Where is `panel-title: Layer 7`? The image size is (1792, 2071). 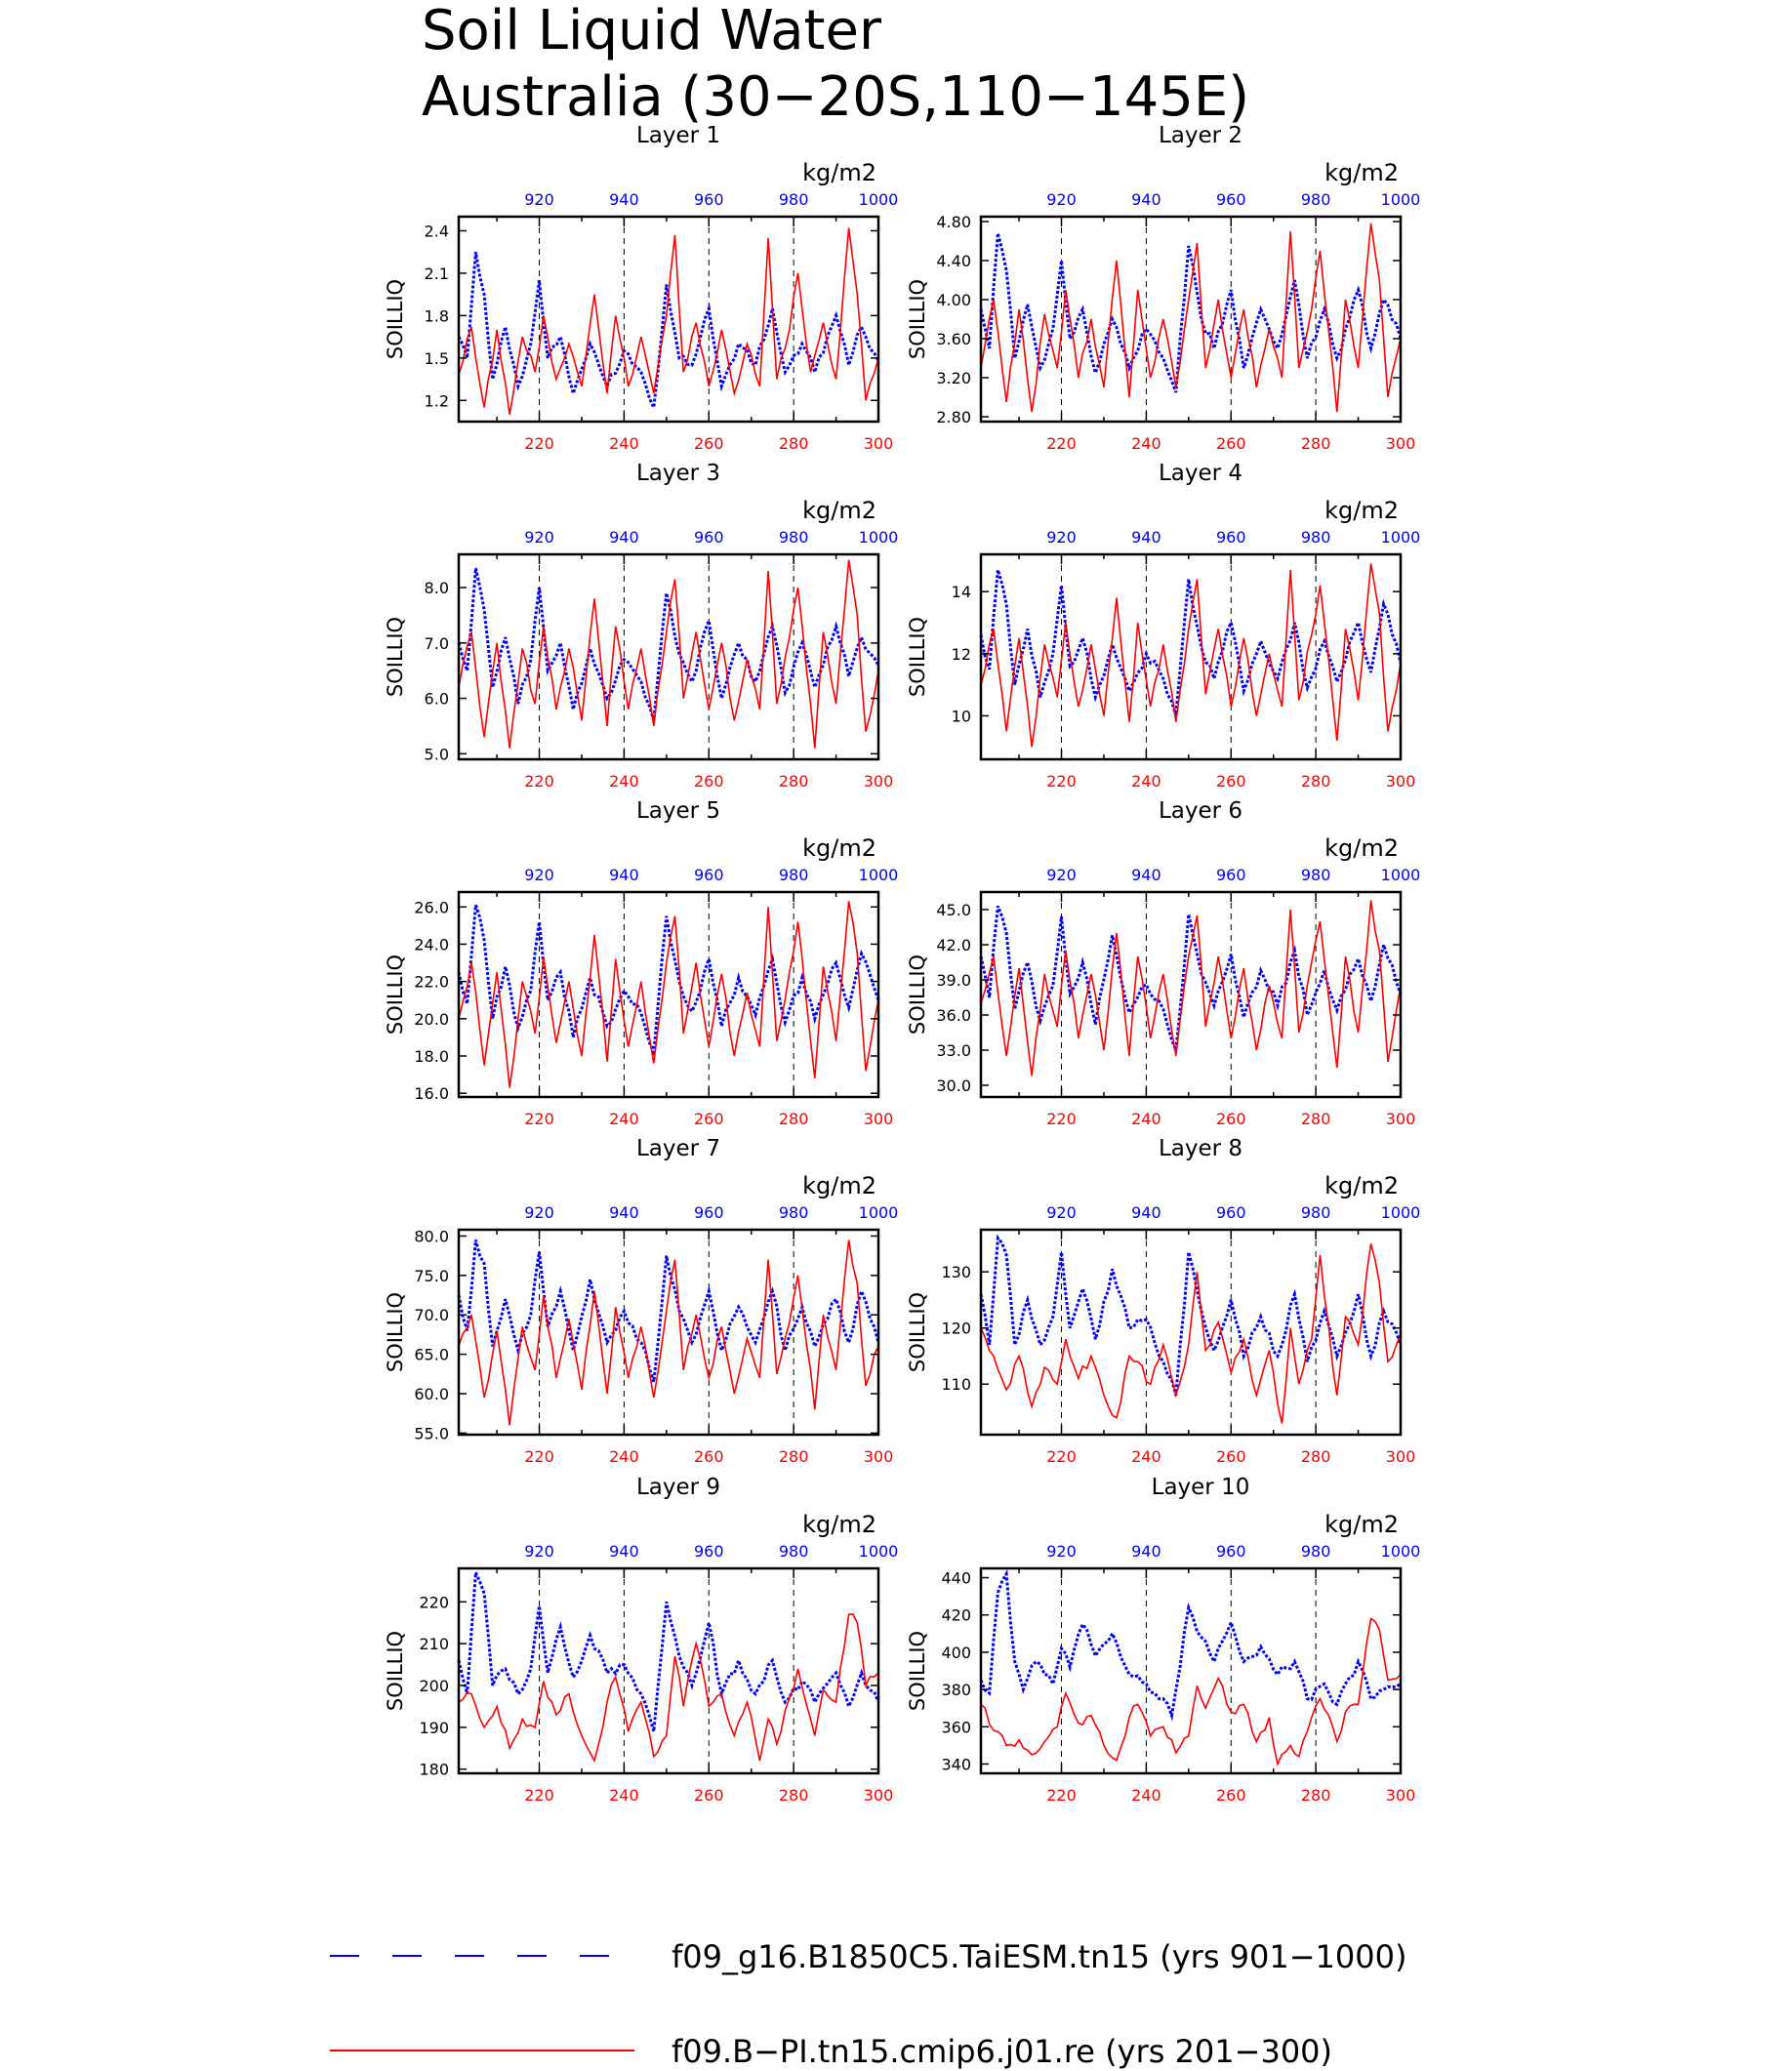 panel-title: Layer 7 is located at coordinates (678, 1148).